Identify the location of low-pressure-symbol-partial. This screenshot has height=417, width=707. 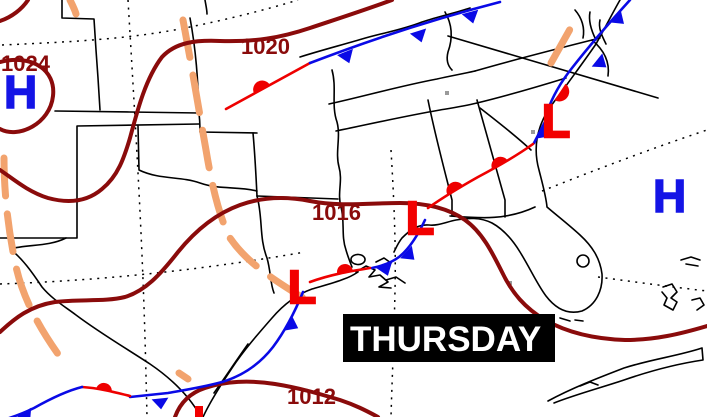
(199, 411).